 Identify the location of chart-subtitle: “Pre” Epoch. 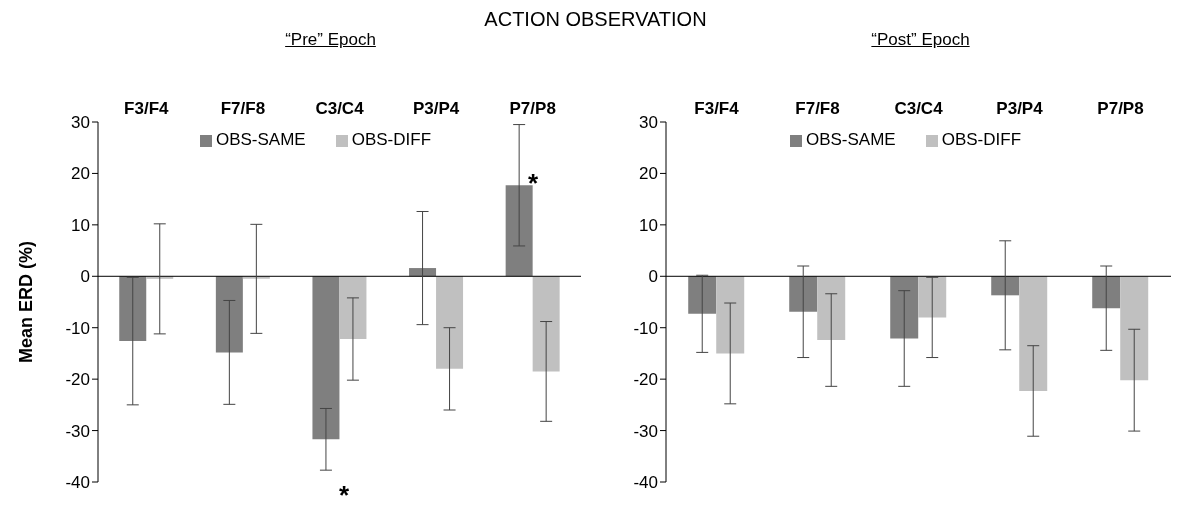
(330, 40).